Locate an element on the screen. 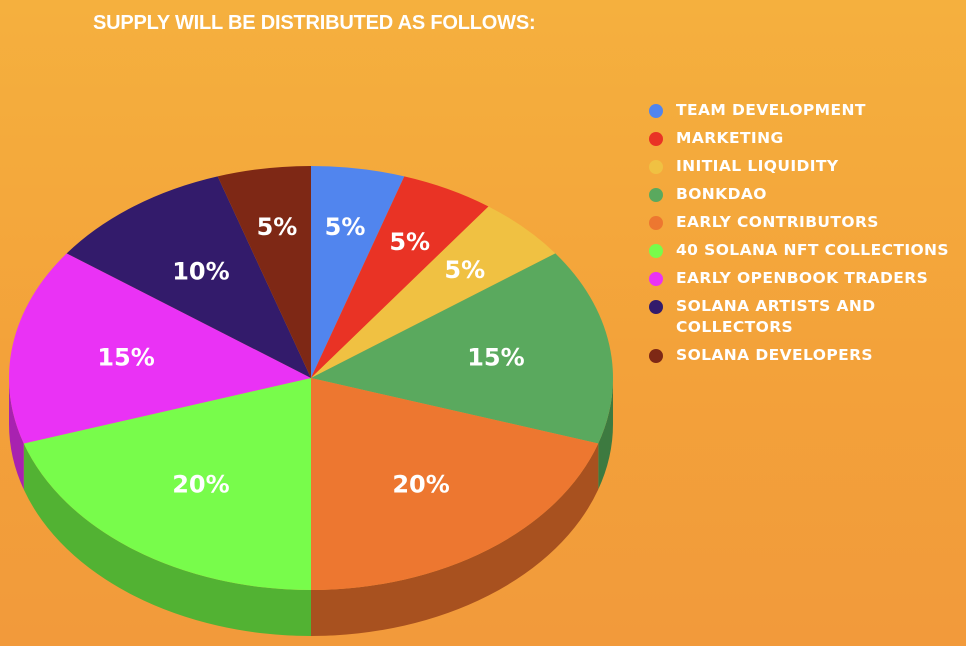 This screenshot has height=646, width=966. legend-item-early-openbook-traders: EARLY OPENBOOK TRADERS is located at coordinates (806, 278).